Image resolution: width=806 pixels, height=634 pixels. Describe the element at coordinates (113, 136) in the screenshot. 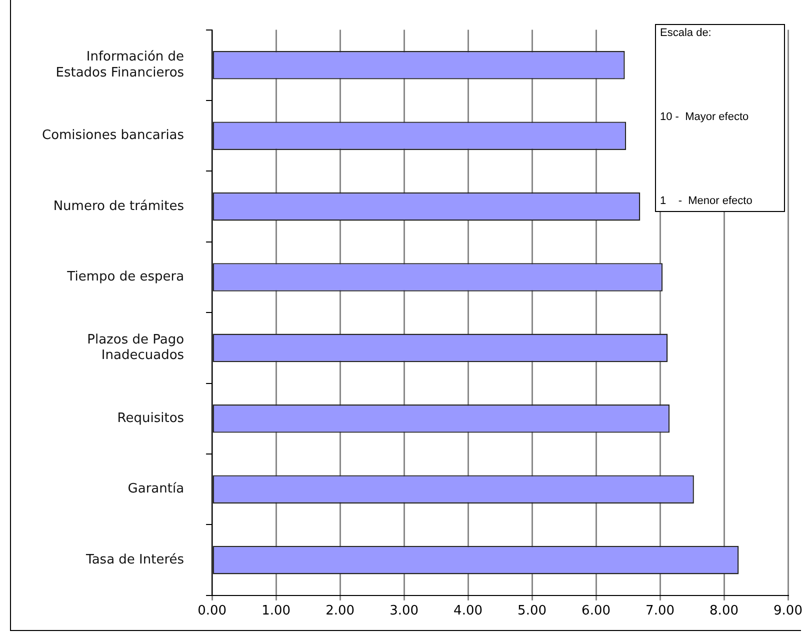

I see `y-tick-label: Comisiones bancarias` at that location.